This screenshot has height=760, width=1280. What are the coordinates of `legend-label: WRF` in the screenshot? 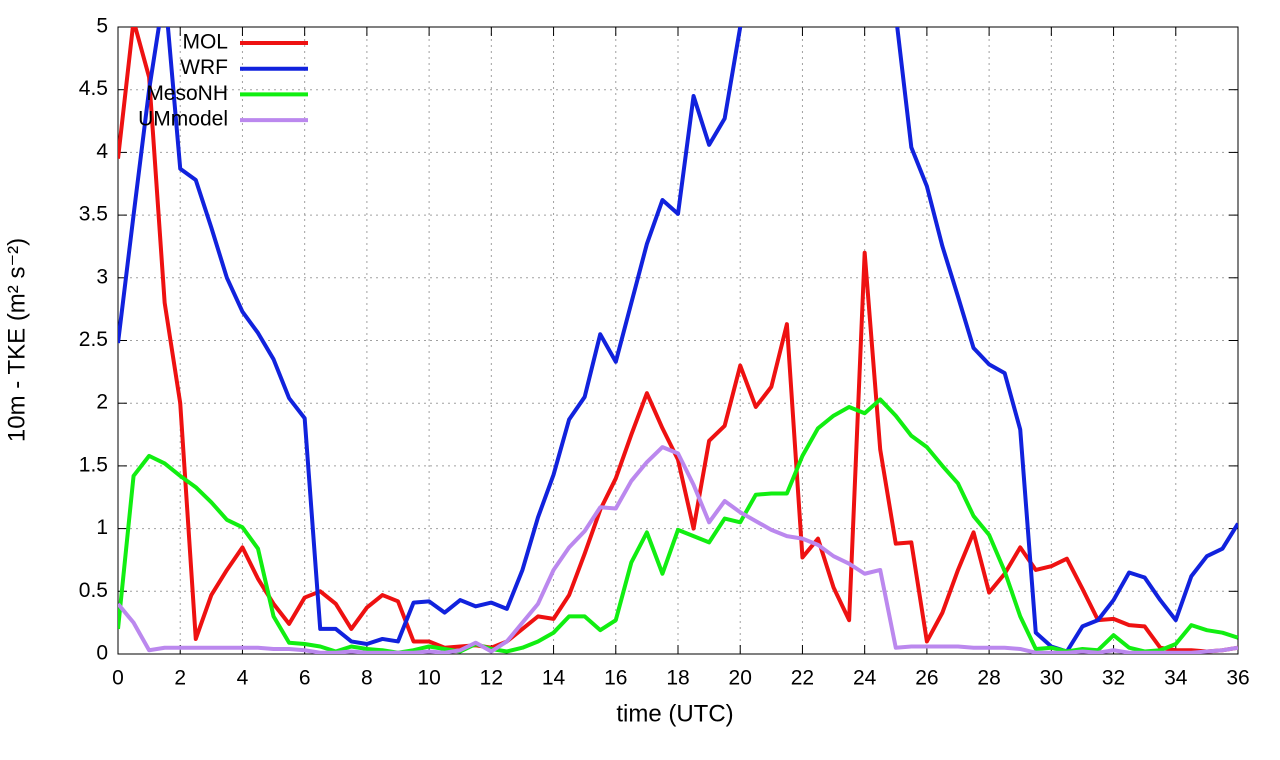 It's located at (204, 67).